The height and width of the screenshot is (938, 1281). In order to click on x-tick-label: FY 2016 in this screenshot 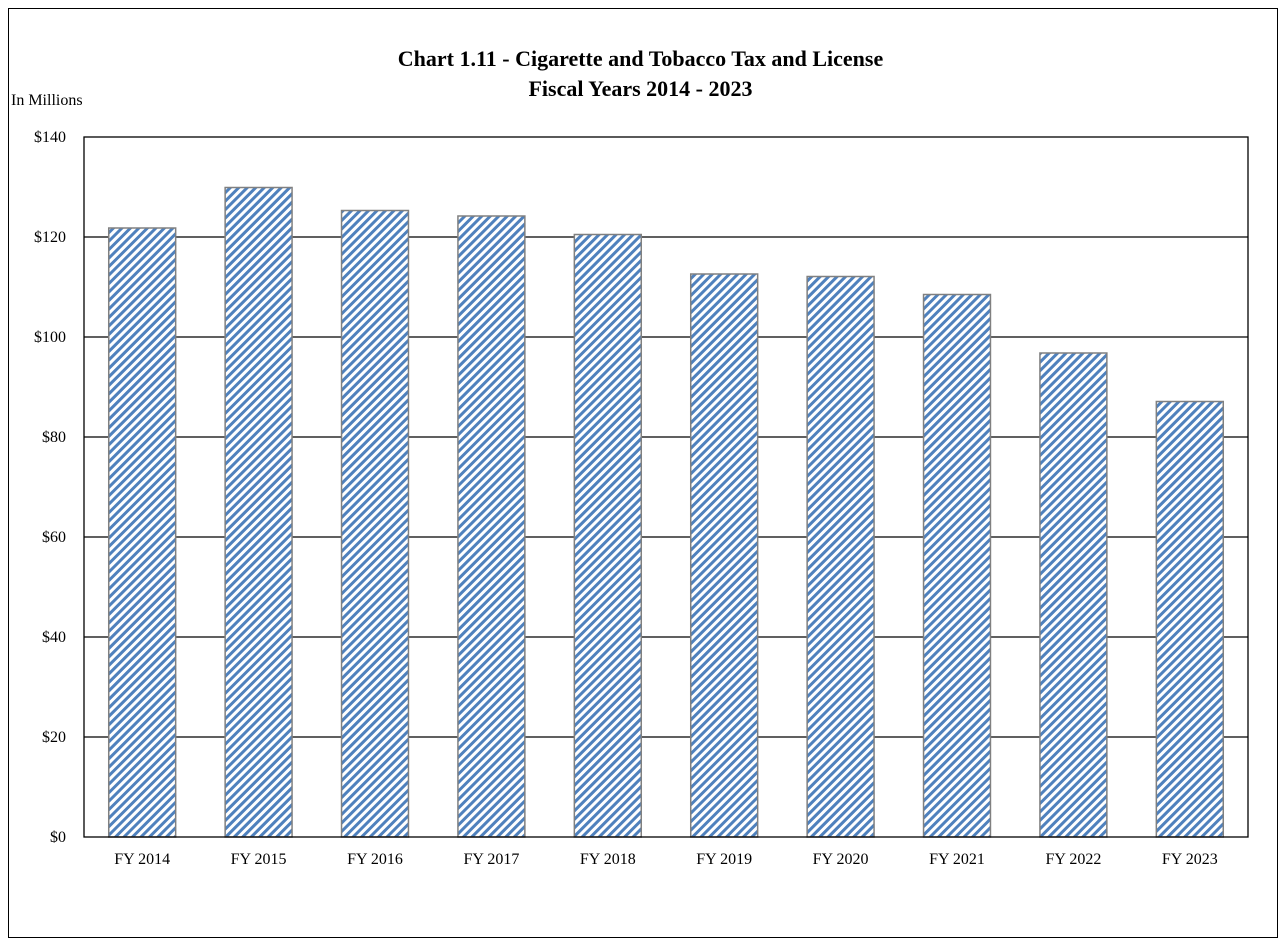, I will do `click(375, 859)`.